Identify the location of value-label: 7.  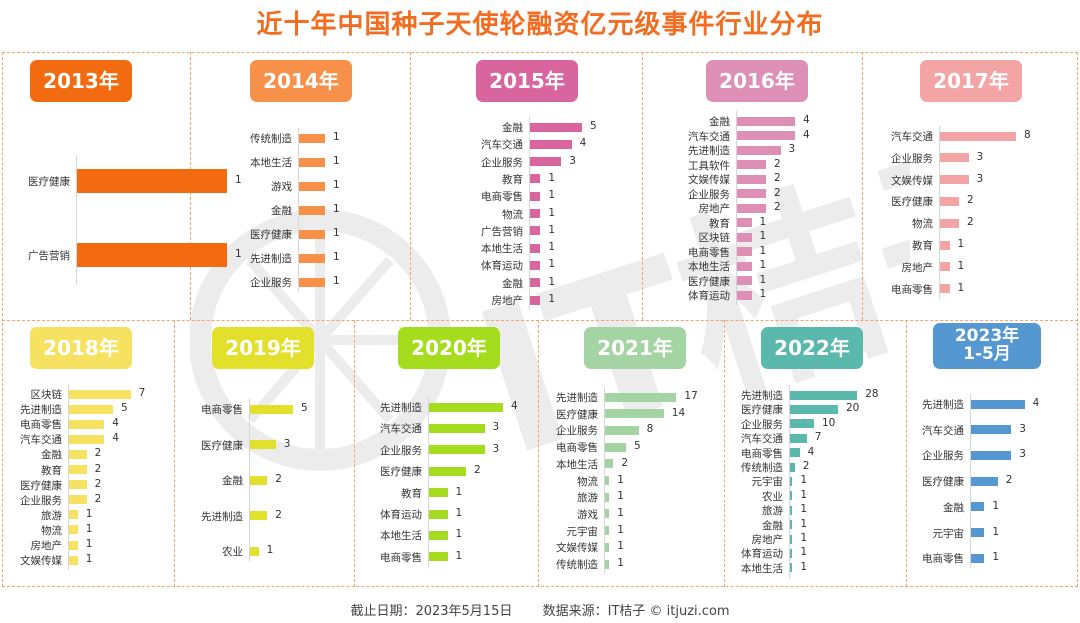
(818, 437).